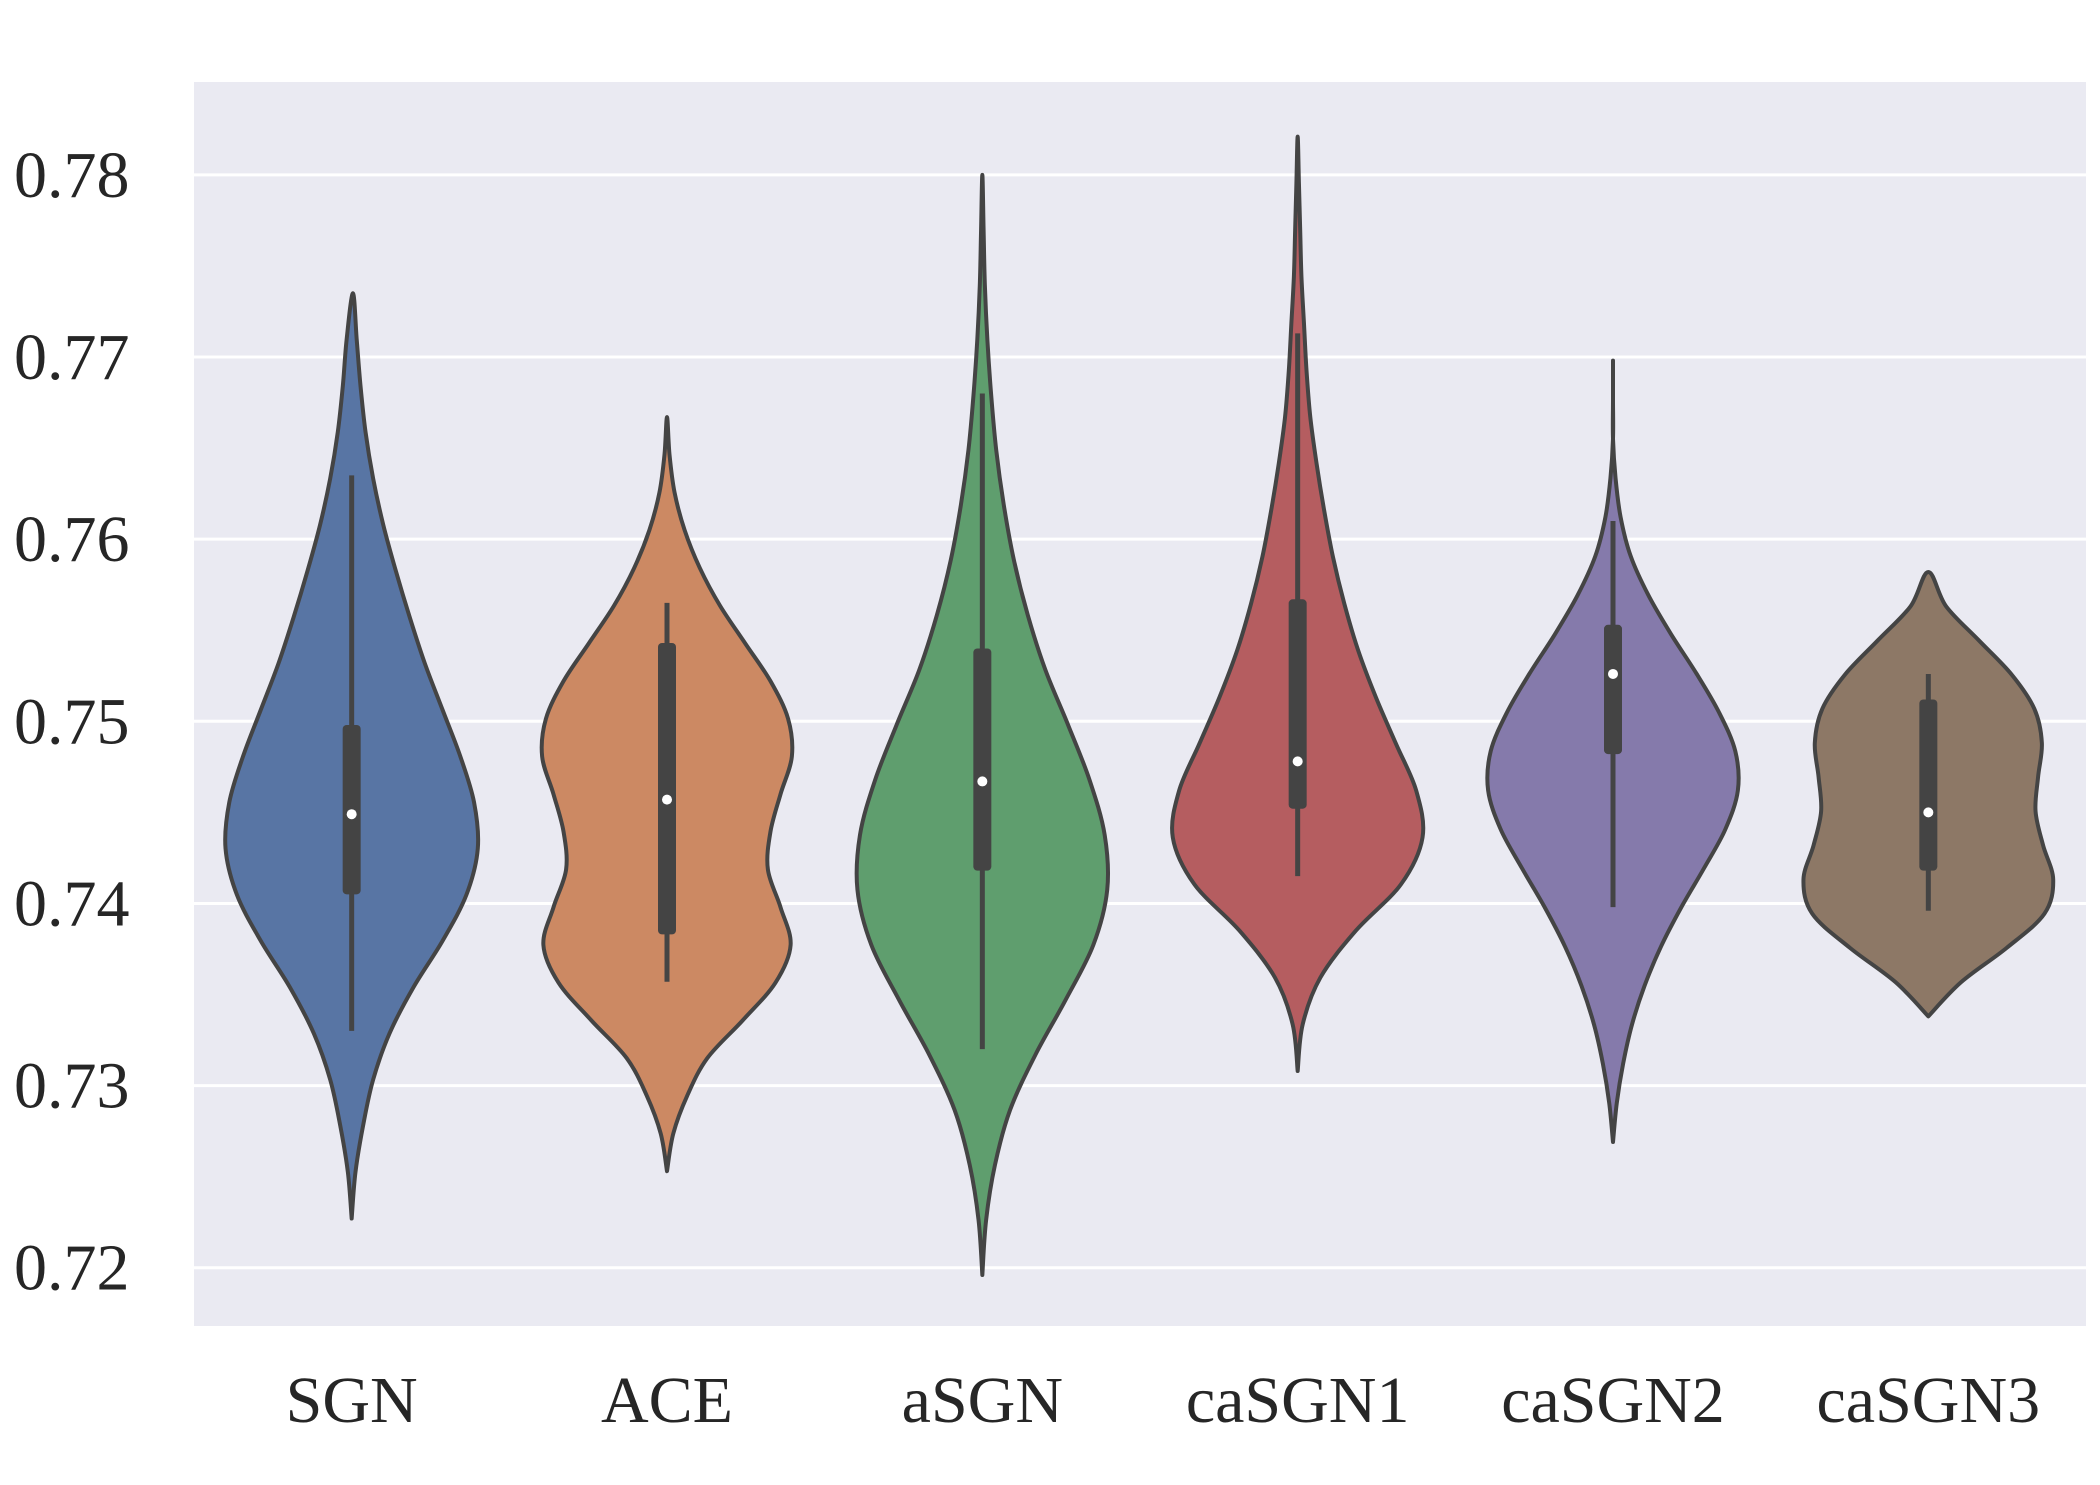 The height and width of the screenshot is (1485, 2100). I want to click on y-tick-label: 0.76, so click(72, 539).